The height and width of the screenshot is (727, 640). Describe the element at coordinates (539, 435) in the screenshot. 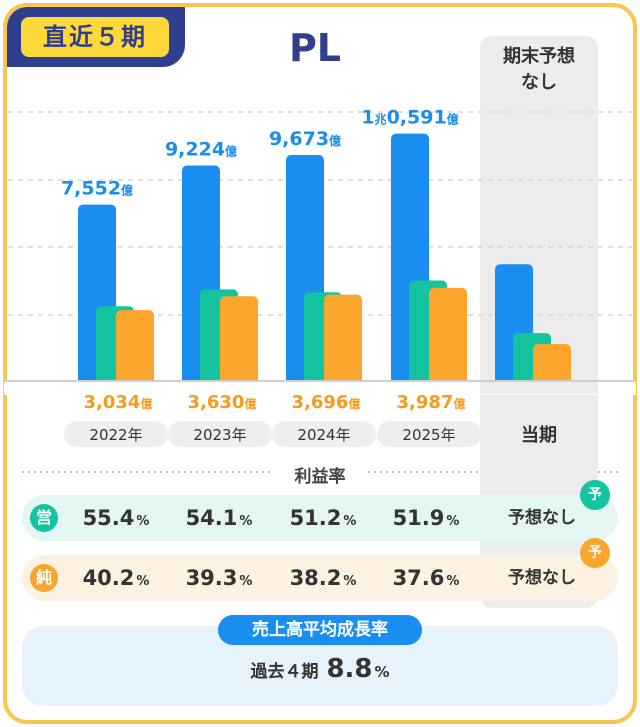

I see `forecast-period-label: 当期` at that location.